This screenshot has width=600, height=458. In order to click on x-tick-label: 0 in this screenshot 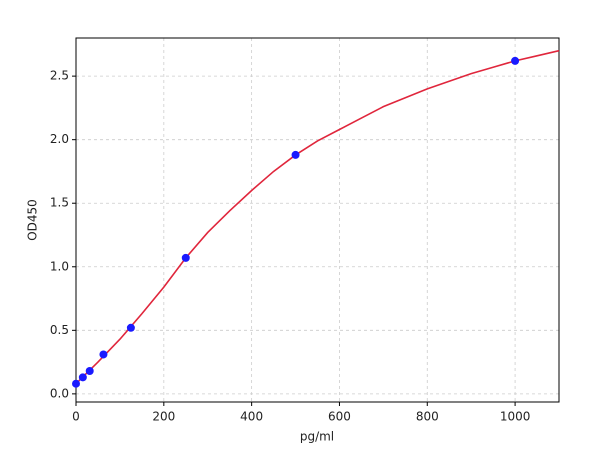, I will do `click(76, 417)`.